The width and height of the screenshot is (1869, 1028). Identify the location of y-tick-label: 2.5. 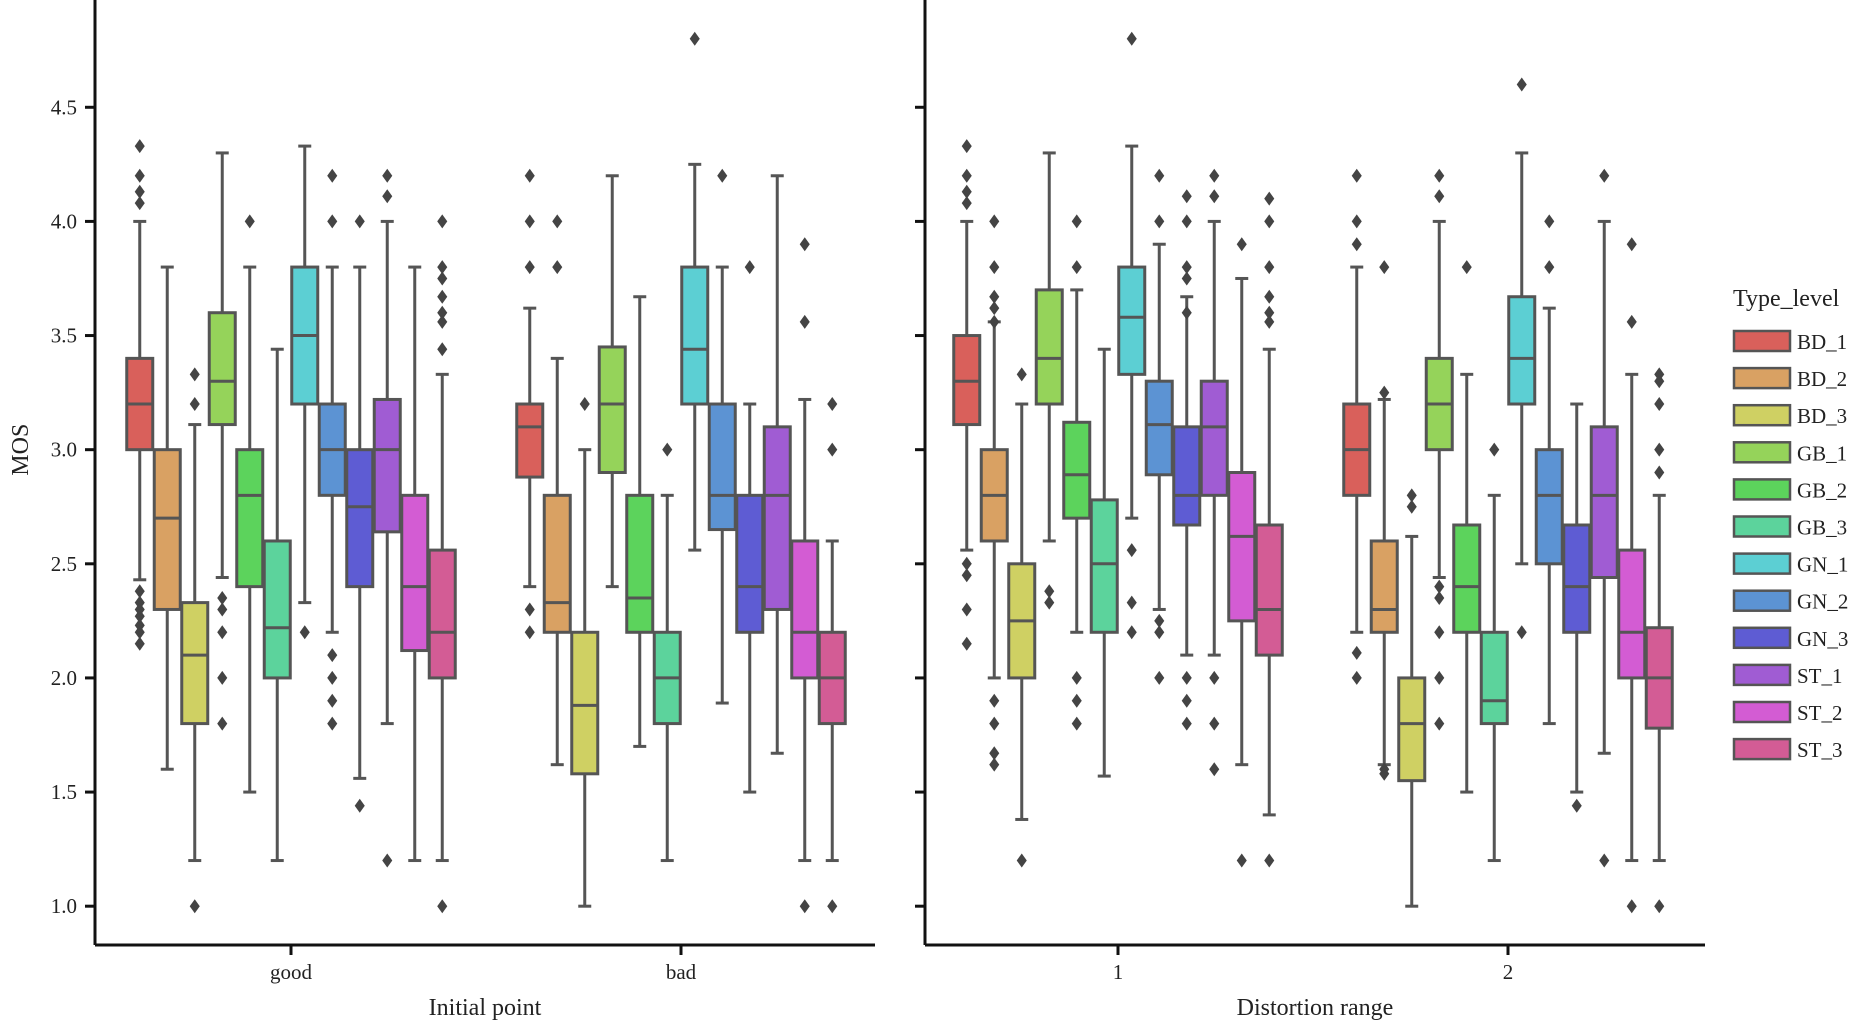
(64, 564).